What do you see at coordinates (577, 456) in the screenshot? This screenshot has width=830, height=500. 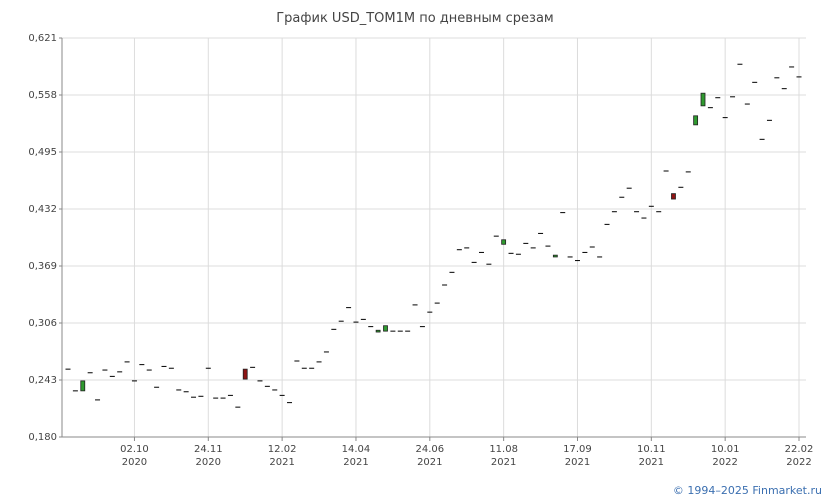 I see `x-tick-label: 17.09 2021` at bounding box center [577, 456].